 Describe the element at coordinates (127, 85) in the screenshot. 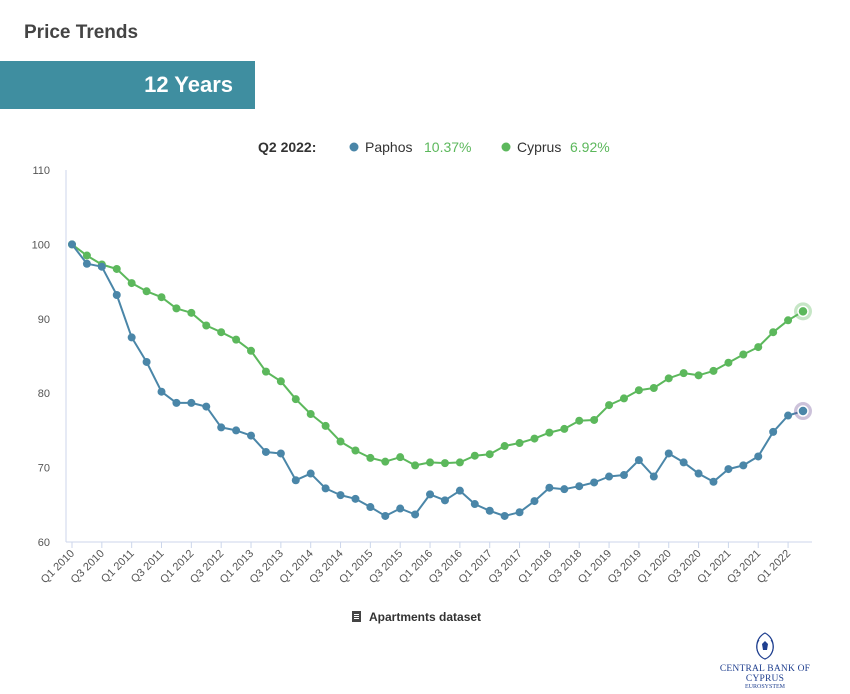

I see `range-banner: 12 Years` at that location.